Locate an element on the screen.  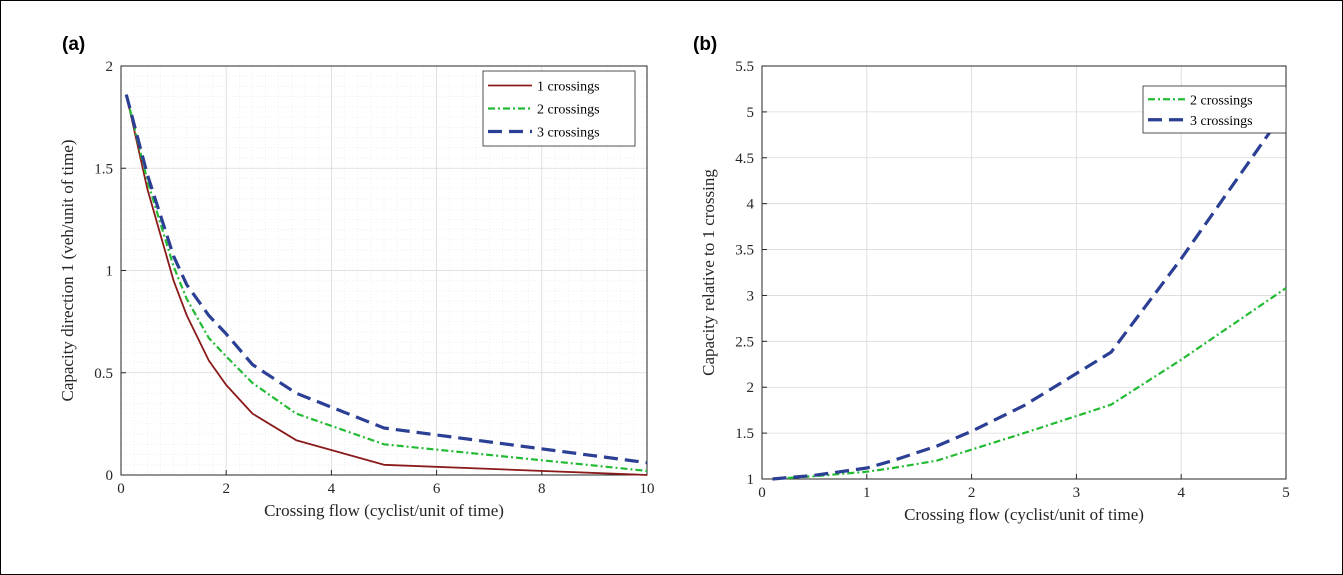
series-line-2-crossings is located at coordinates (1029, 384).